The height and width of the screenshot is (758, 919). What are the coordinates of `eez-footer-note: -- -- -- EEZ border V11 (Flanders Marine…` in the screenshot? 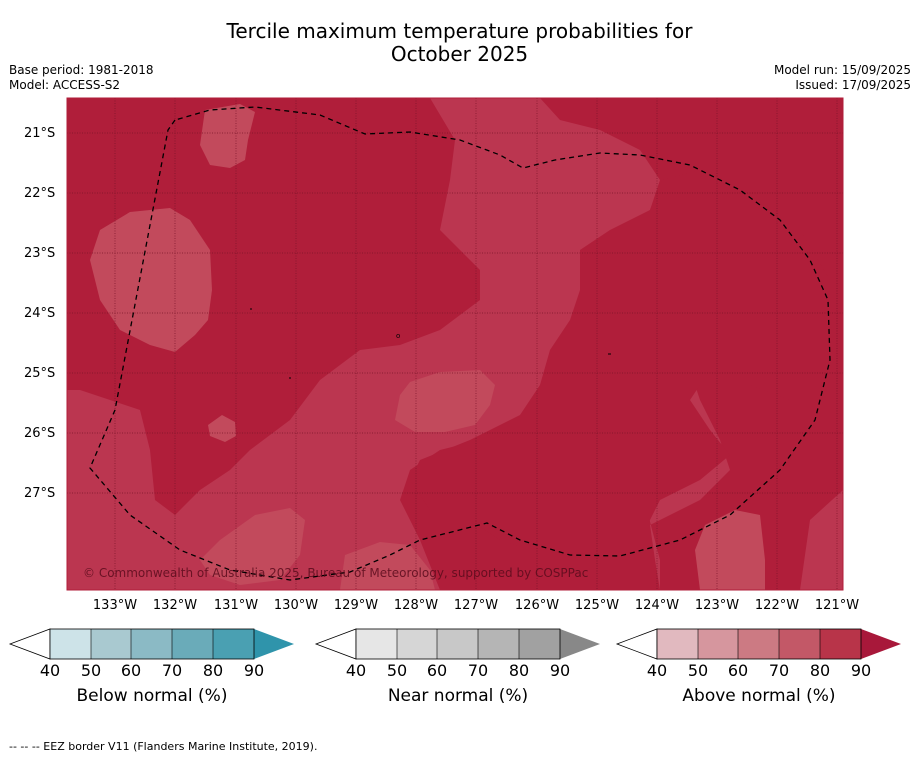 It's located at (163, 746).